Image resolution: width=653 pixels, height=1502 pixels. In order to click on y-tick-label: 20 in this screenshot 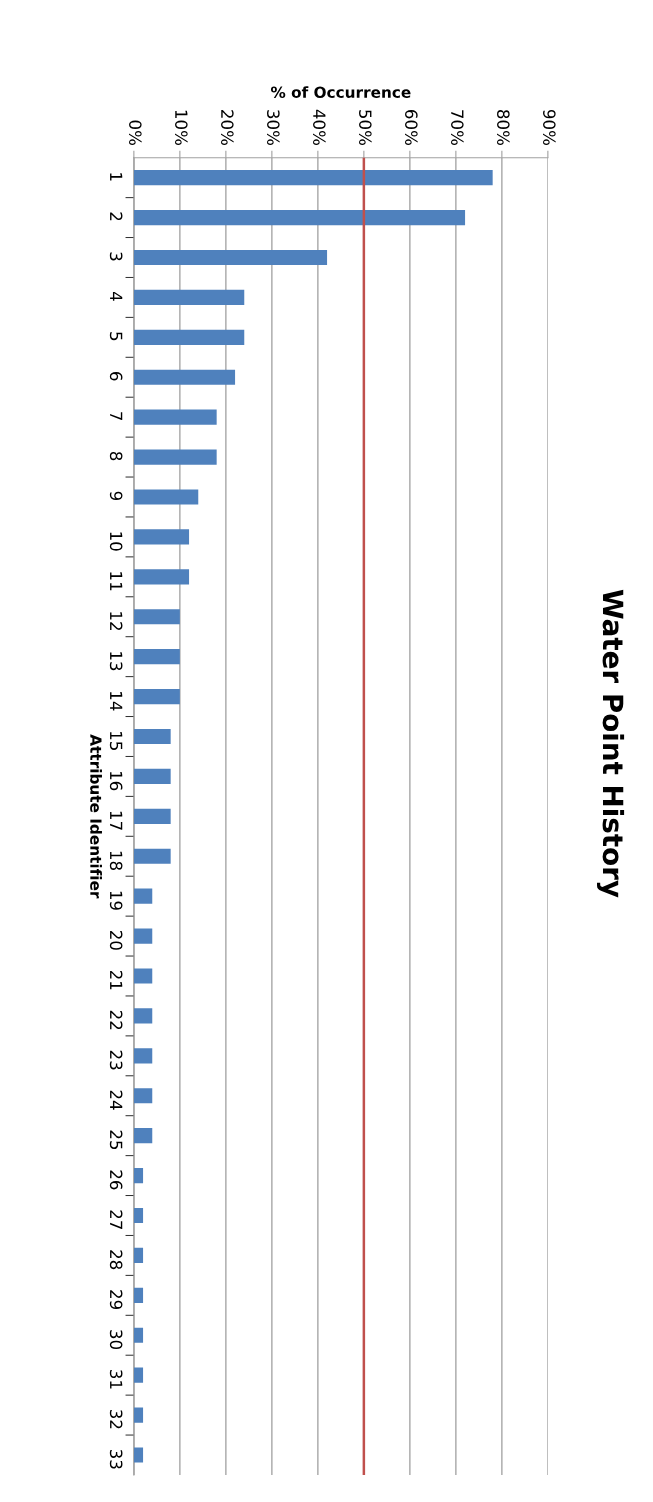, I will do `click(116, 940)`.